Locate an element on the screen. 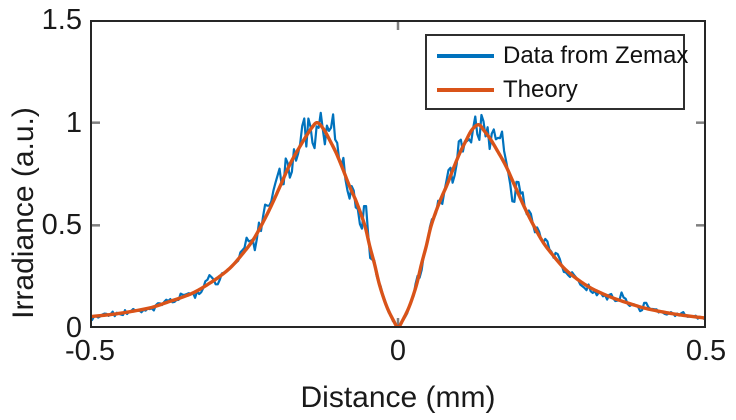 Image resolution: width=736 pixels, height=420 pixels. legend-label-zemax: Data from Zemax is located at coordinates (596, 55).